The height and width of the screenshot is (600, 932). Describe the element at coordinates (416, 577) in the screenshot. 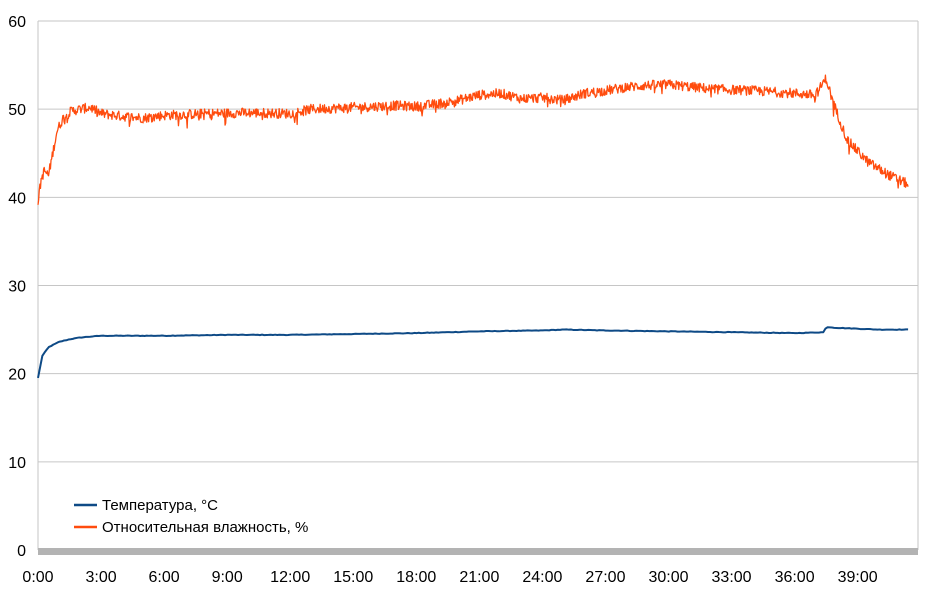

I see `x-tick-label: 18:00` at that location.